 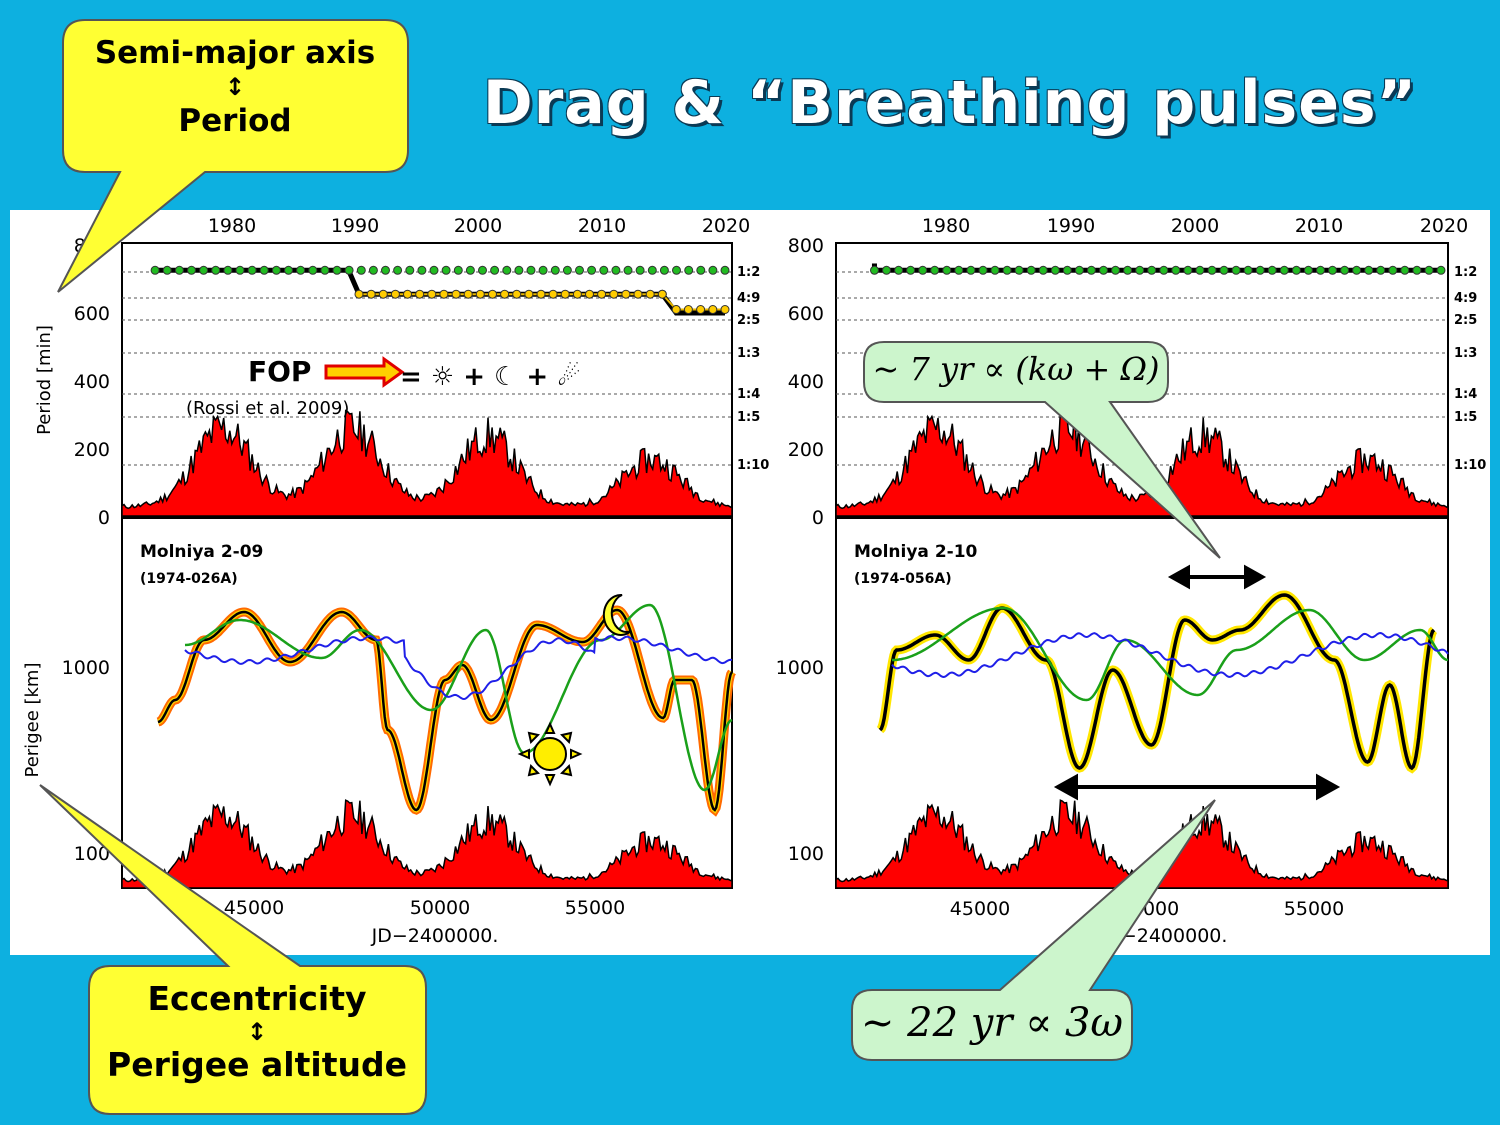 I want to click on moon-perturbation-line, so click(x=458, y=697).